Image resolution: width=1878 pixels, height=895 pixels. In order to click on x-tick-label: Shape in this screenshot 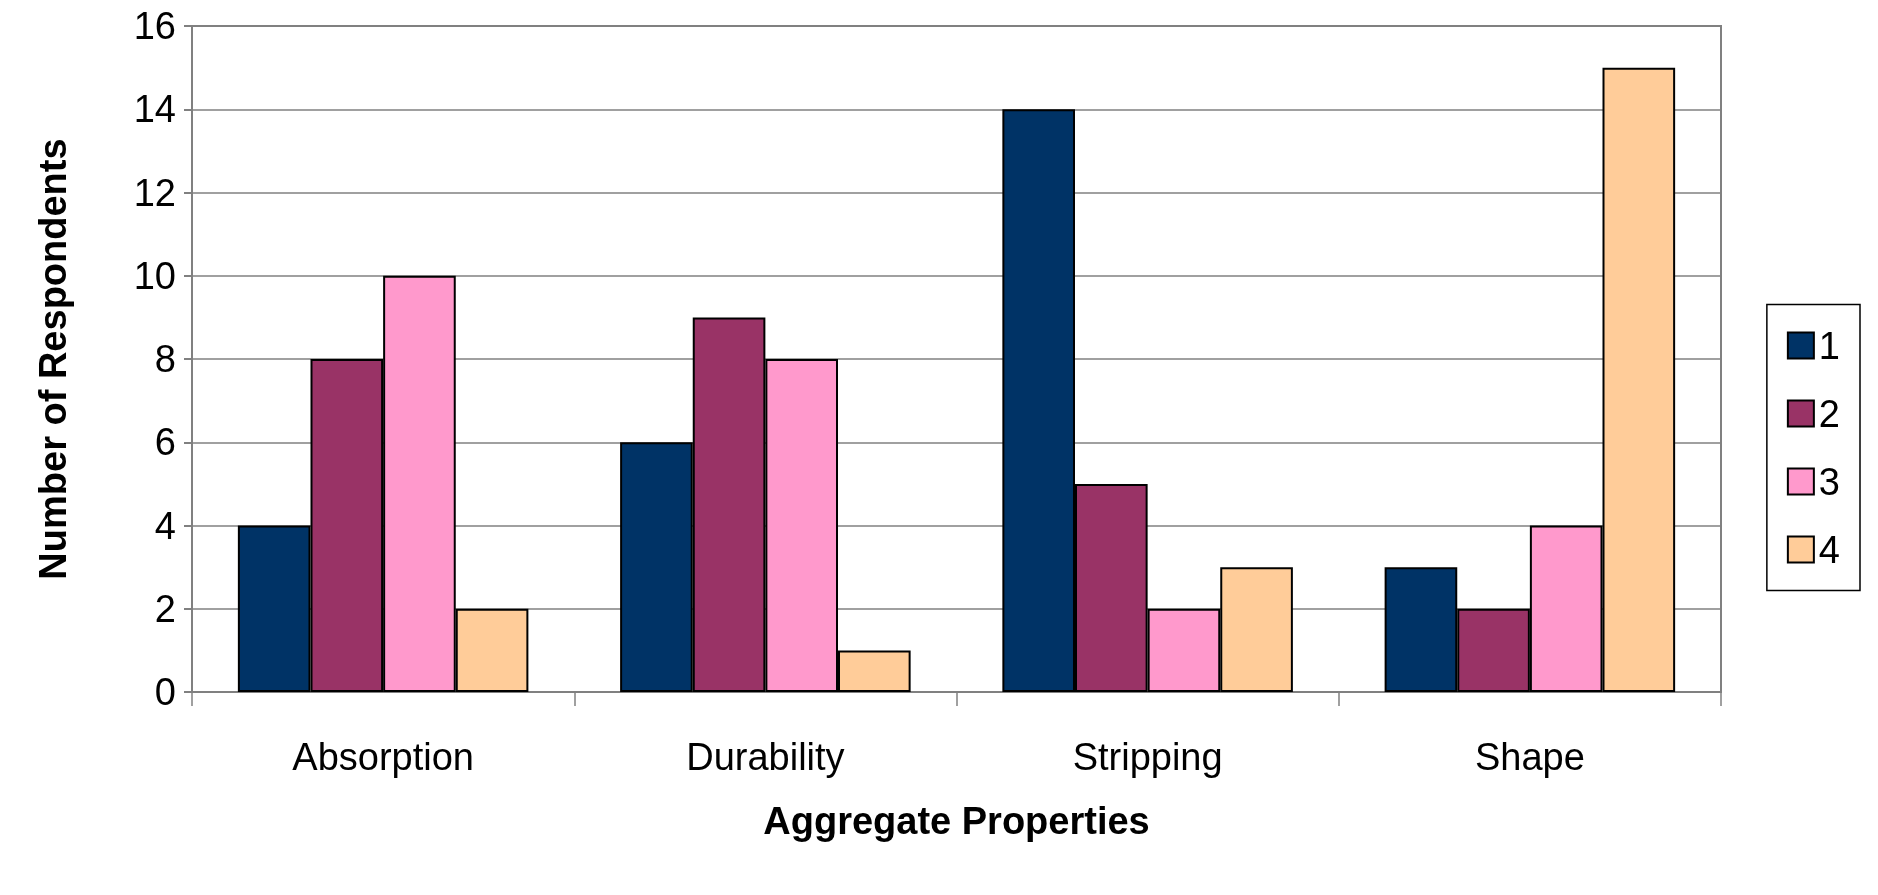, I will do `click(1529, 757)`.